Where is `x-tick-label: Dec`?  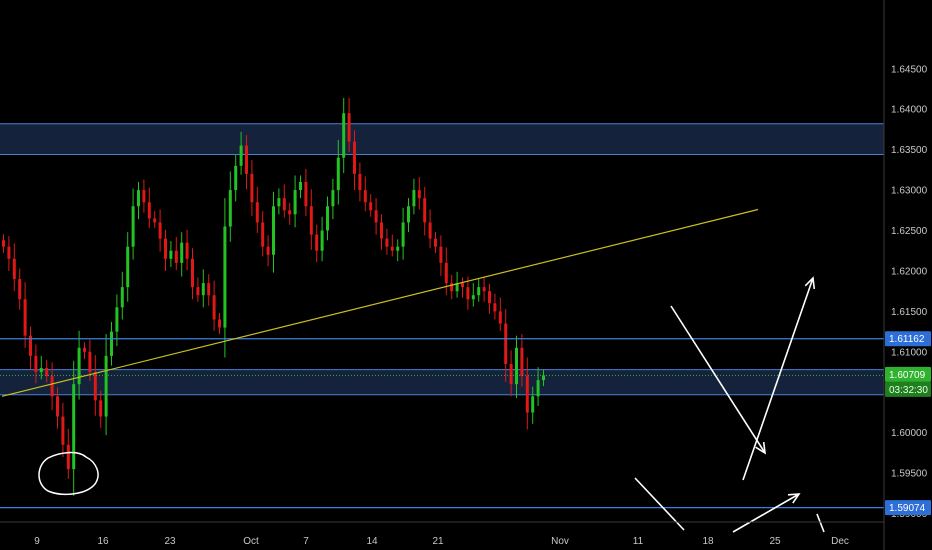 x-tick-label: Dec is located at coordinates (840, 541).